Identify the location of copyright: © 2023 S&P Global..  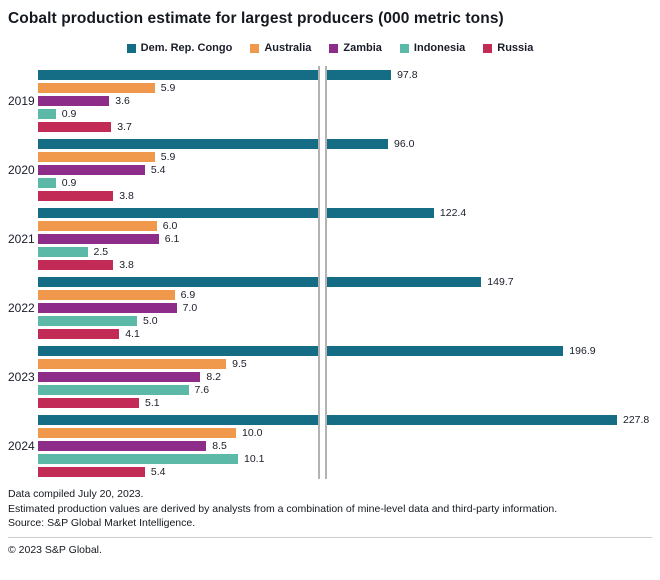
(55, 550).